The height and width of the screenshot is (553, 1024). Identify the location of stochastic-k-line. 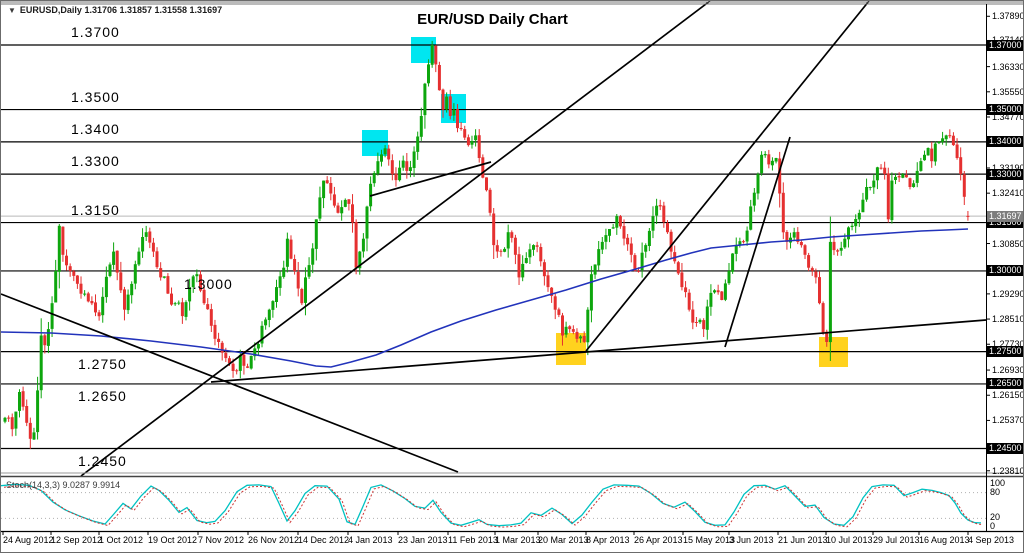
(491, 505).